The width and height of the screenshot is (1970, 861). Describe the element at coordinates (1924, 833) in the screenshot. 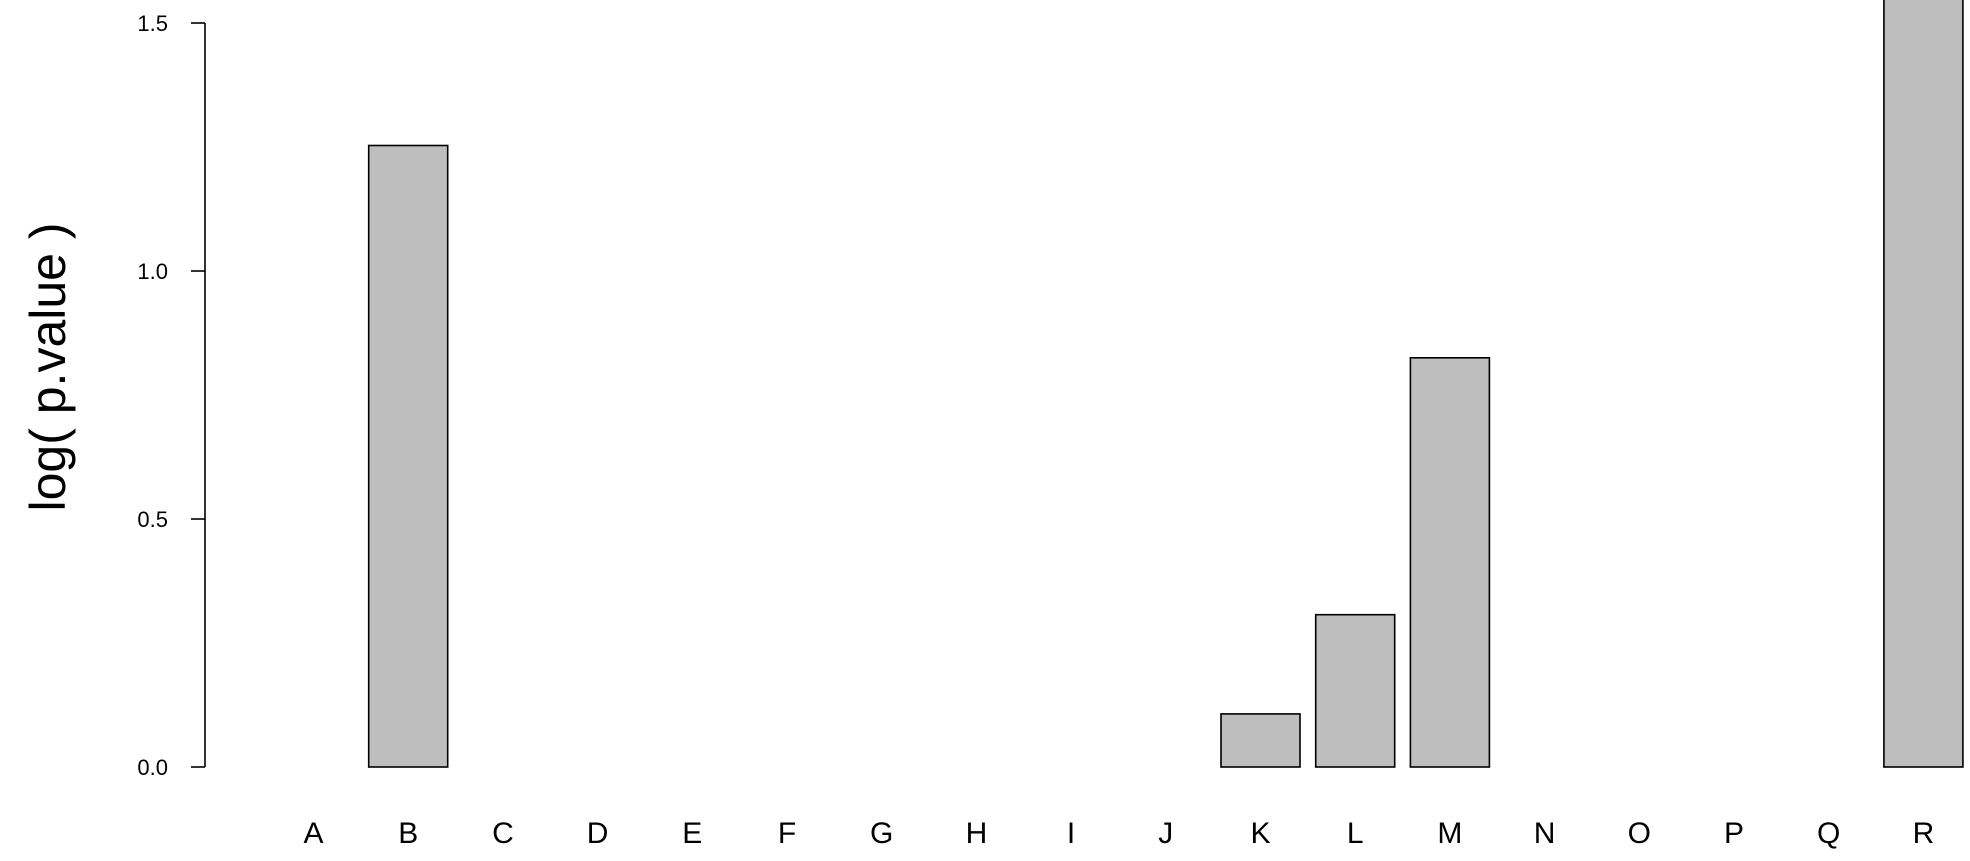

I see `x-tick-label-r: R` at that location.